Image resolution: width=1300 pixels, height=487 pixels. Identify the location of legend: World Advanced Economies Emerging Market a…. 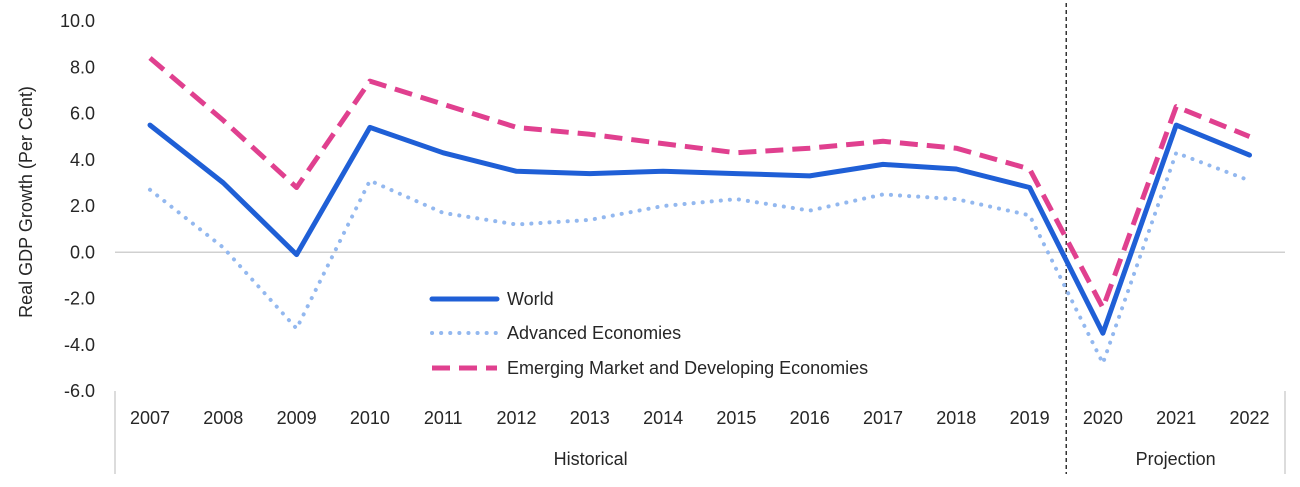
(648, 333).